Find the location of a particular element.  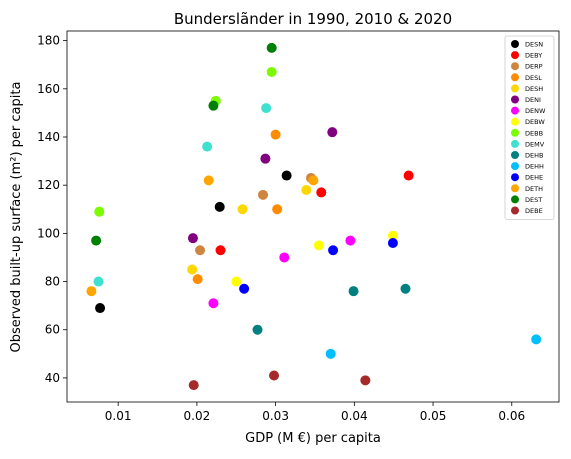

legend-marker-deni is located at coordinates (515, 99).